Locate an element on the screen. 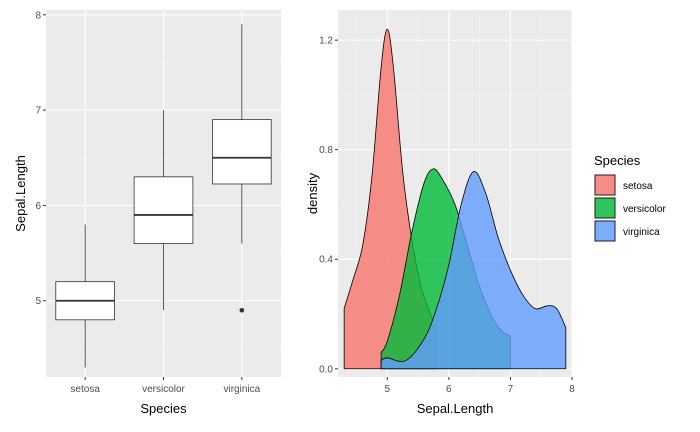  legend-item-versicolor: versicolor is located at coordinates (630, 208).